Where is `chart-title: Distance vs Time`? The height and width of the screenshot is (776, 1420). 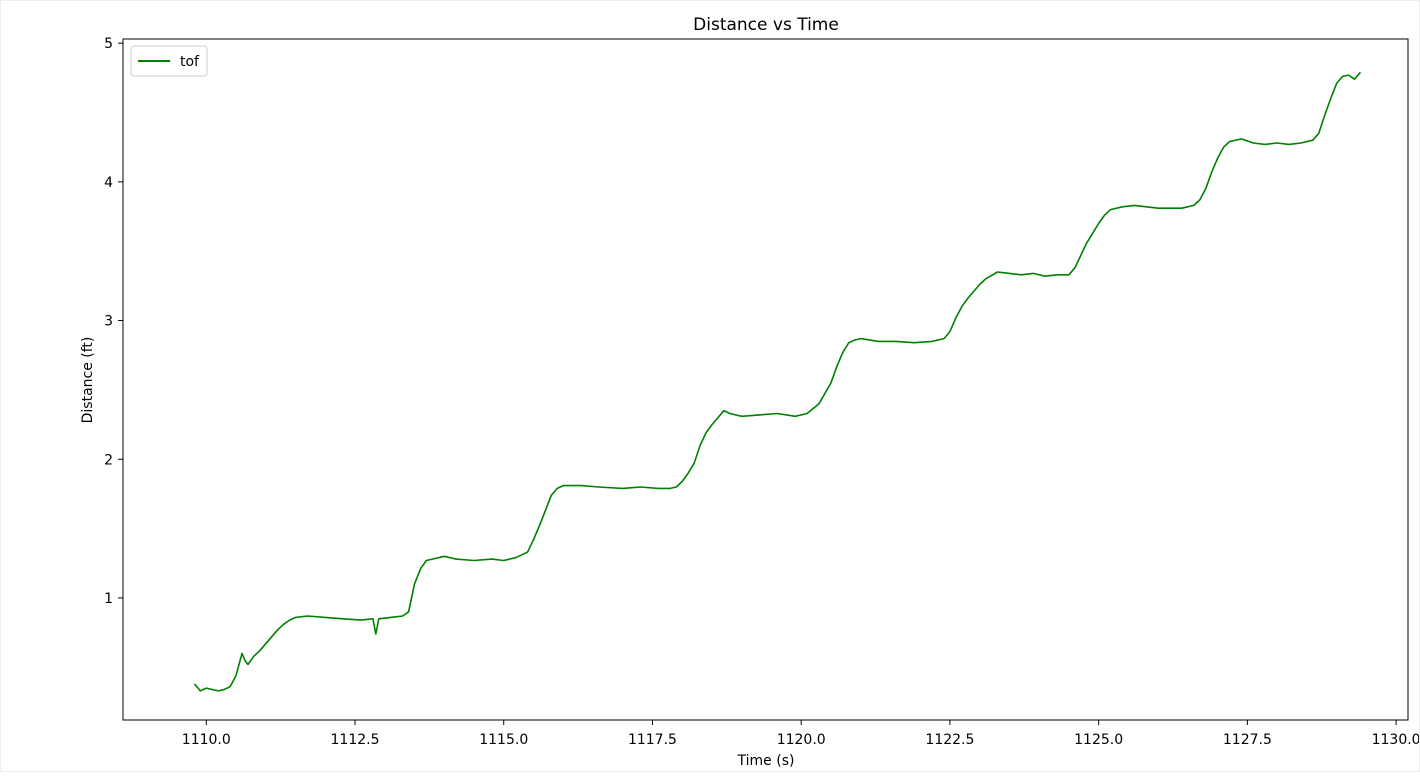
chart-title: Distance vs Time is located at coordinates (766, 25).